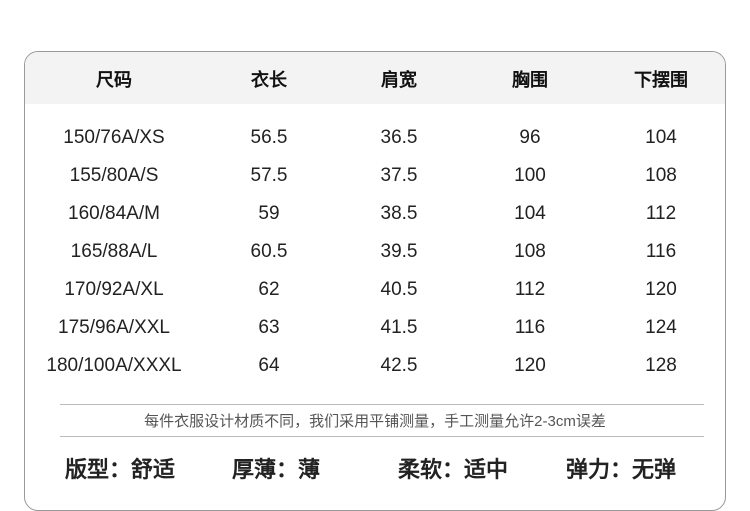 This screenshot has width=750, height=511. I want to click on table-cell: 100, so click(530, 175).